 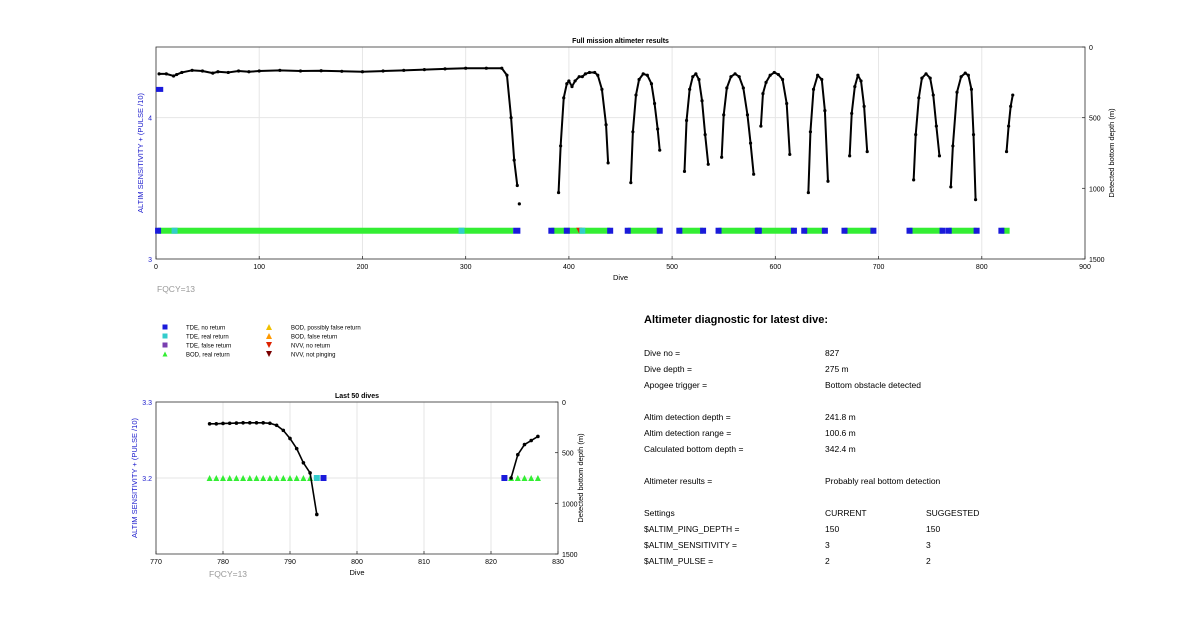 I want to click on settings-suggested: 150, so click(x=933, y=529).